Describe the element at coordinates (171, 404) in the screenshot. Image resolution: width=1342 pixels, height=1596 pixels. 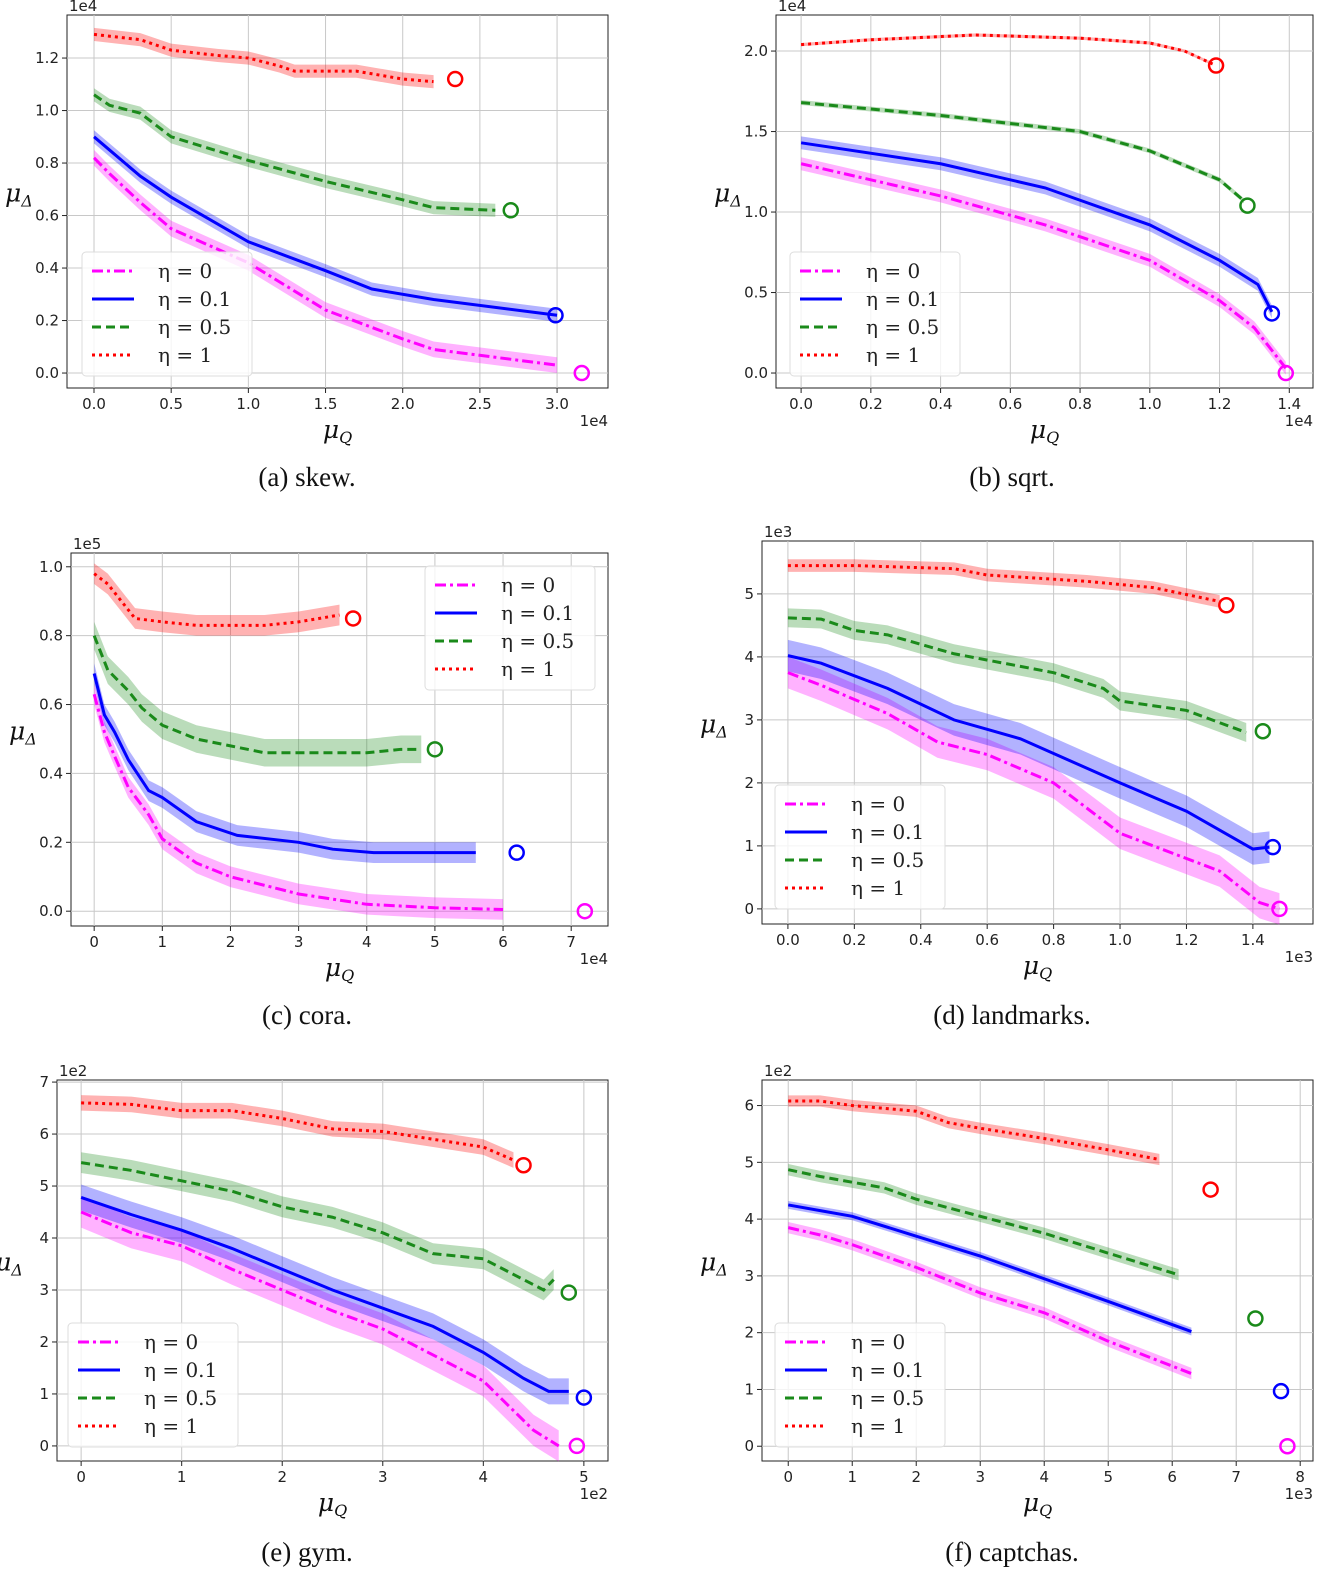
I see `x-tick-label: 0.5` at that location.